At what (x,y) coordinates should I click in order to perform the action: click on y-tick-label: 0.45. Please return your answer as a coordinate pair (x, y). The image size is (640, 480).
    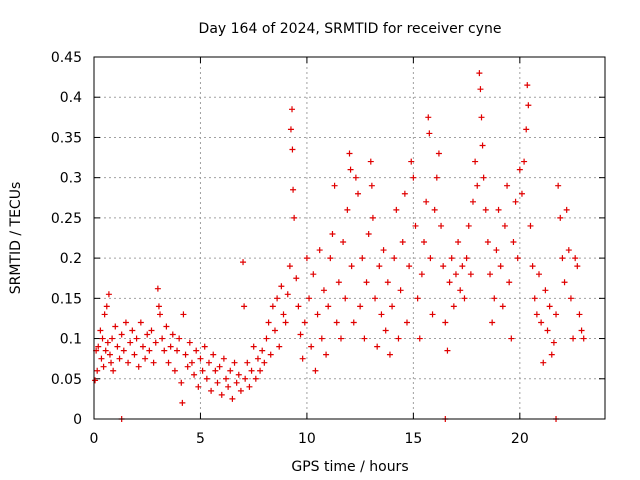
    Looking at the image, I should click on (66, 58).